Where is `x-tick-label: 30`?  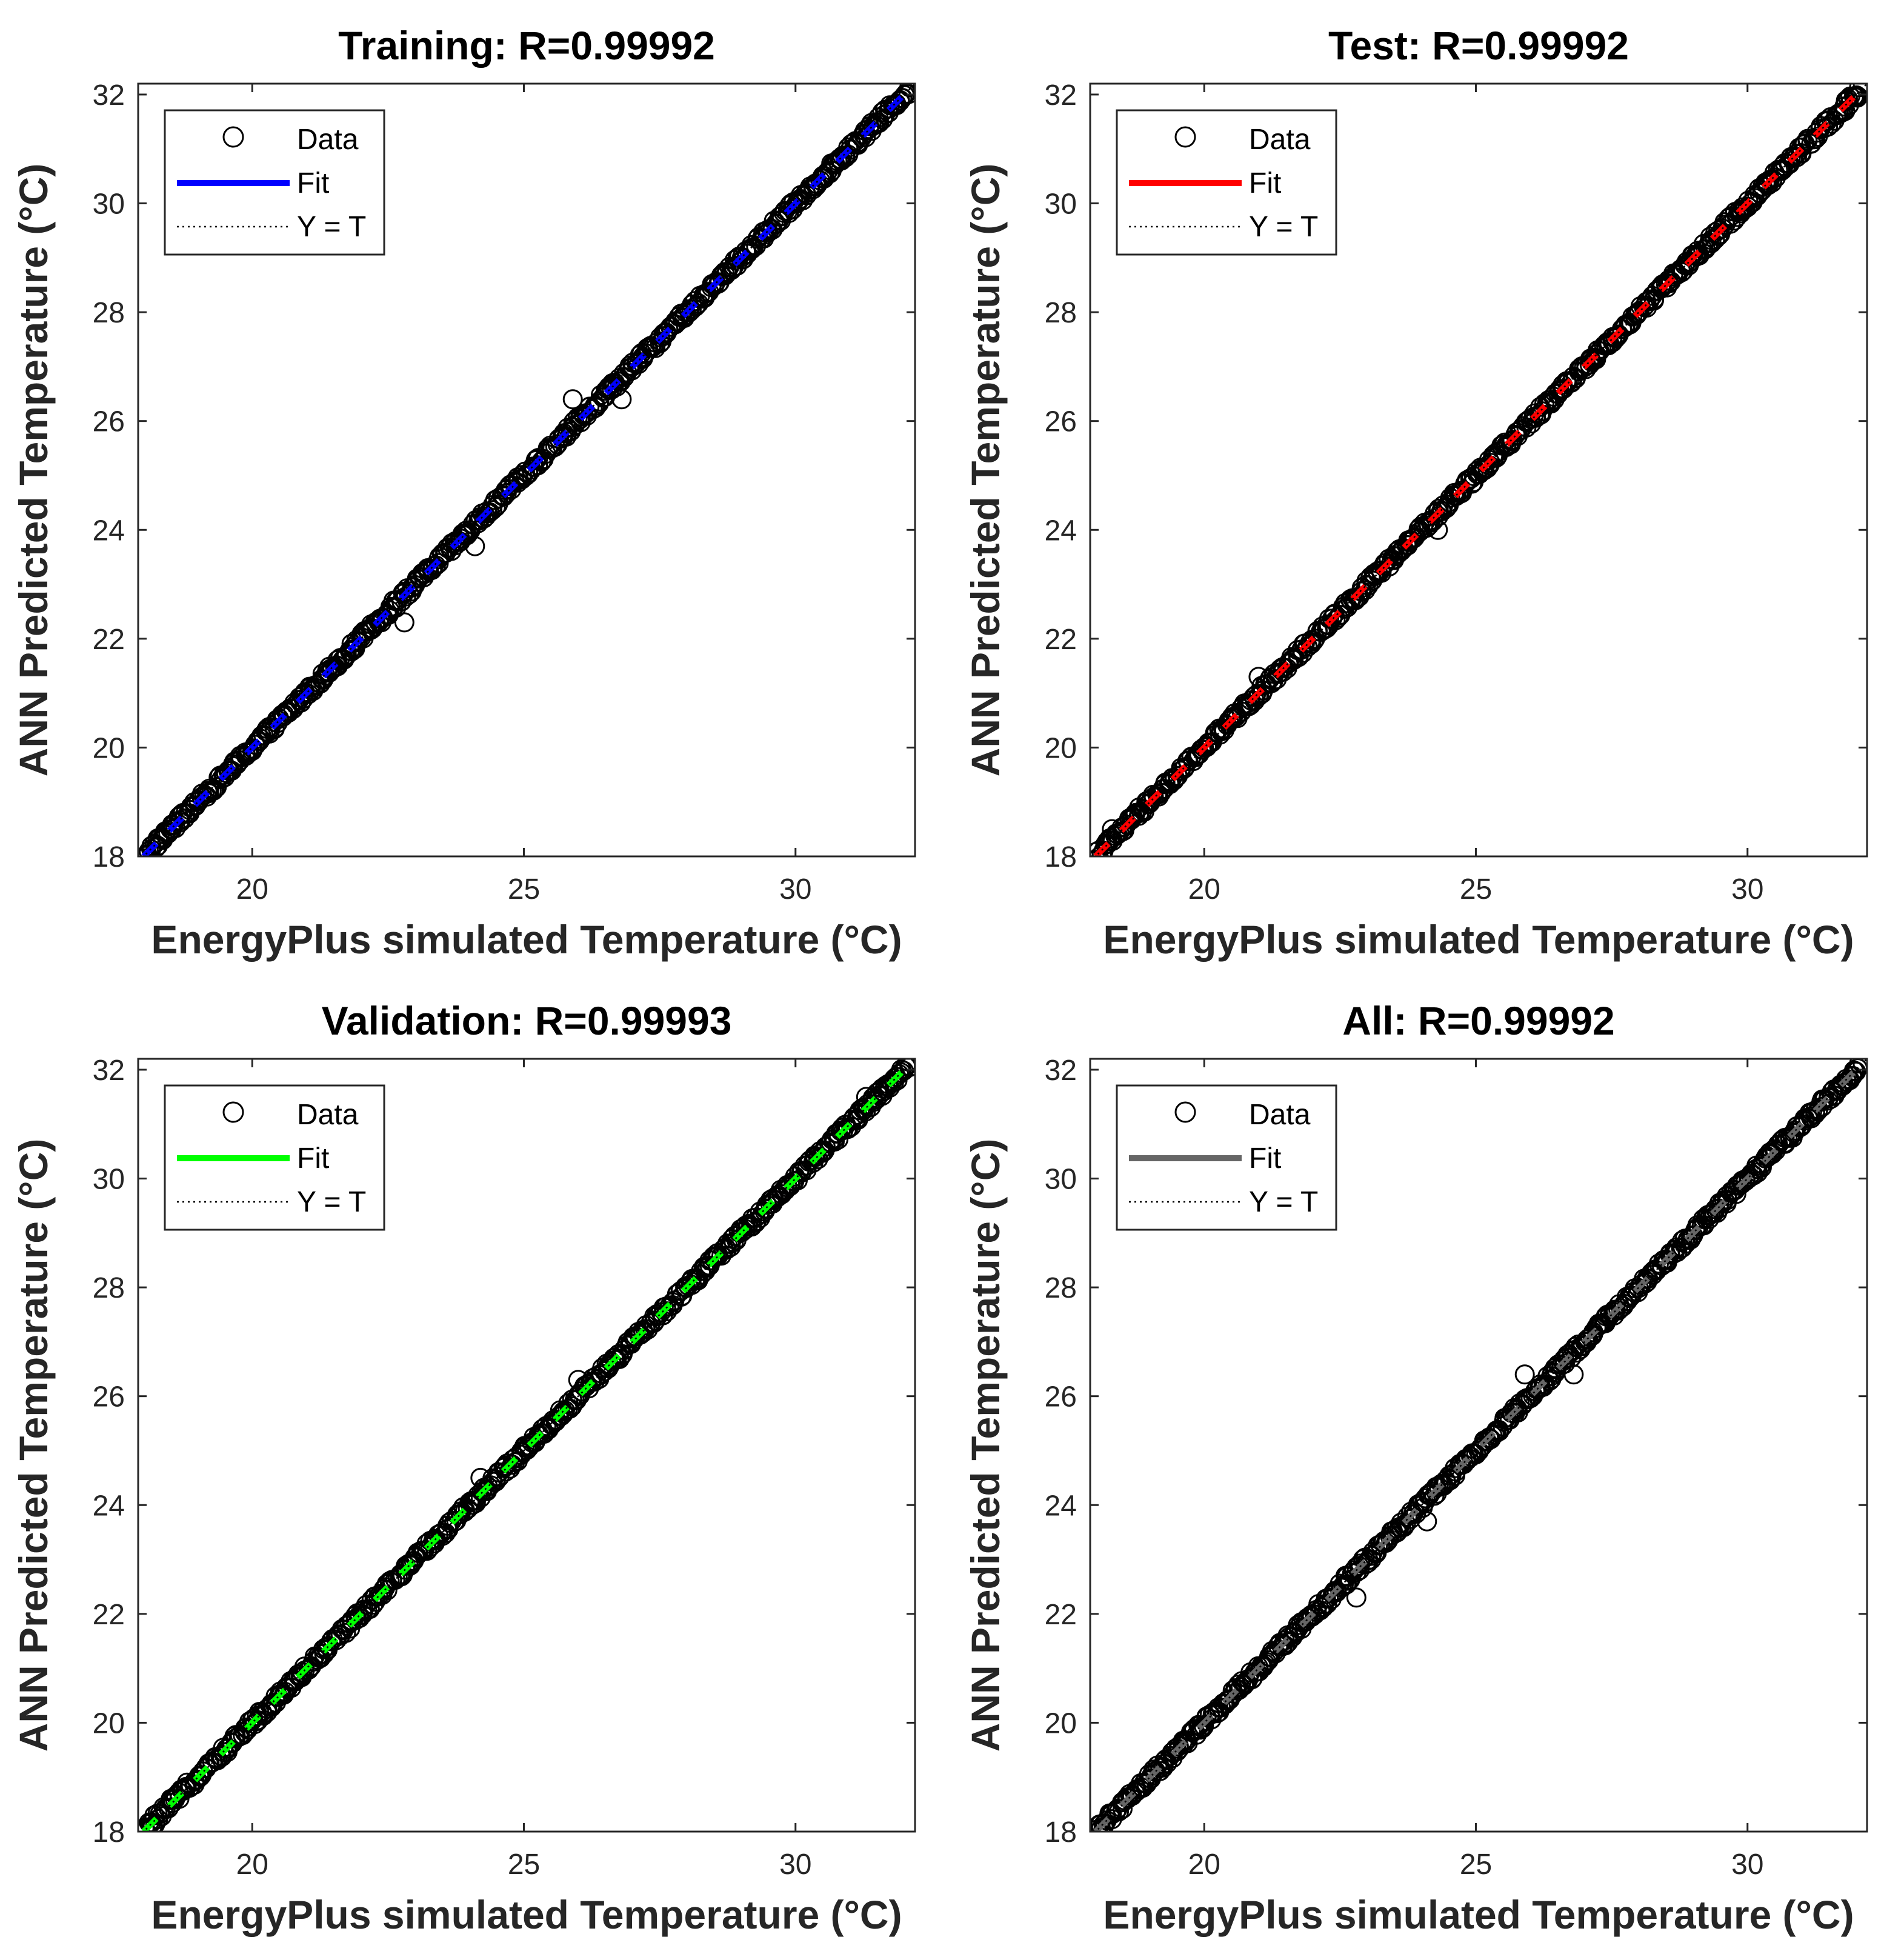 x-tick-label: 30 is located at coordinates (1747, 889).